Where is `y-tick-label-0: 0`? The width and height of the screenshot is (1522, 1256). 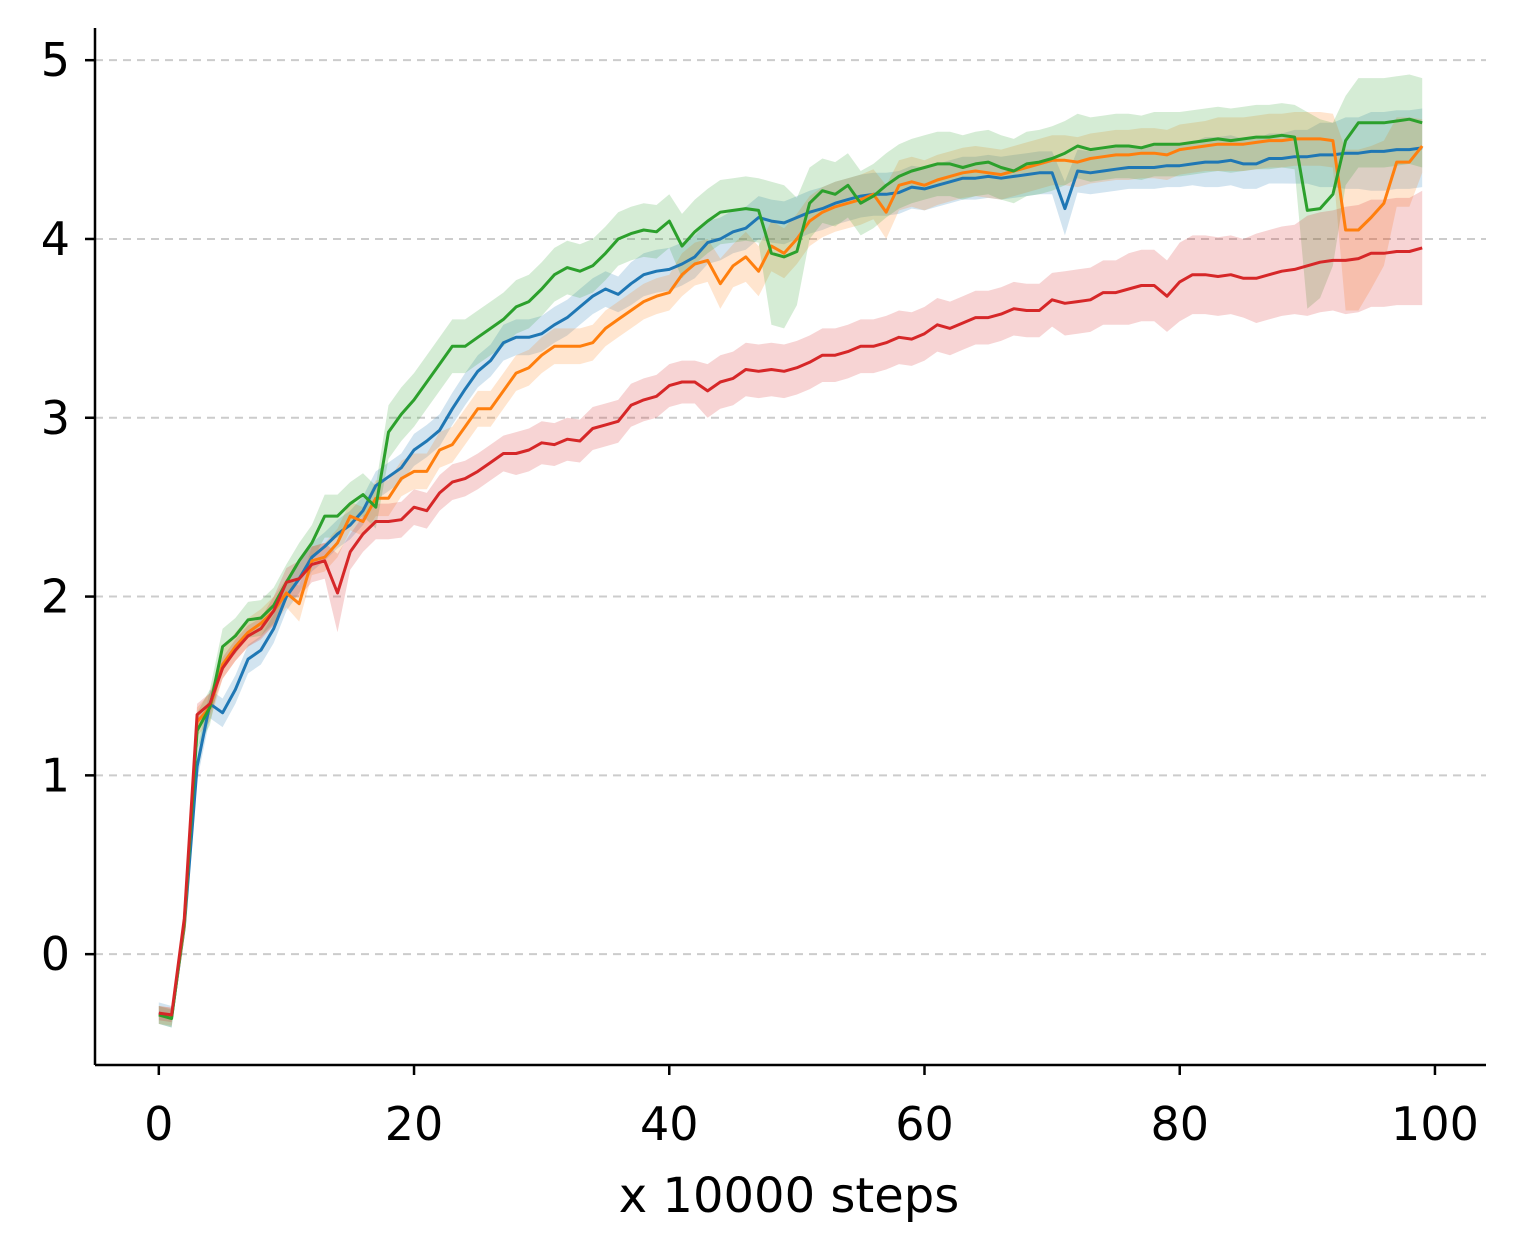 y-tick-label-0: 0 is located at coordinates (55, 954).